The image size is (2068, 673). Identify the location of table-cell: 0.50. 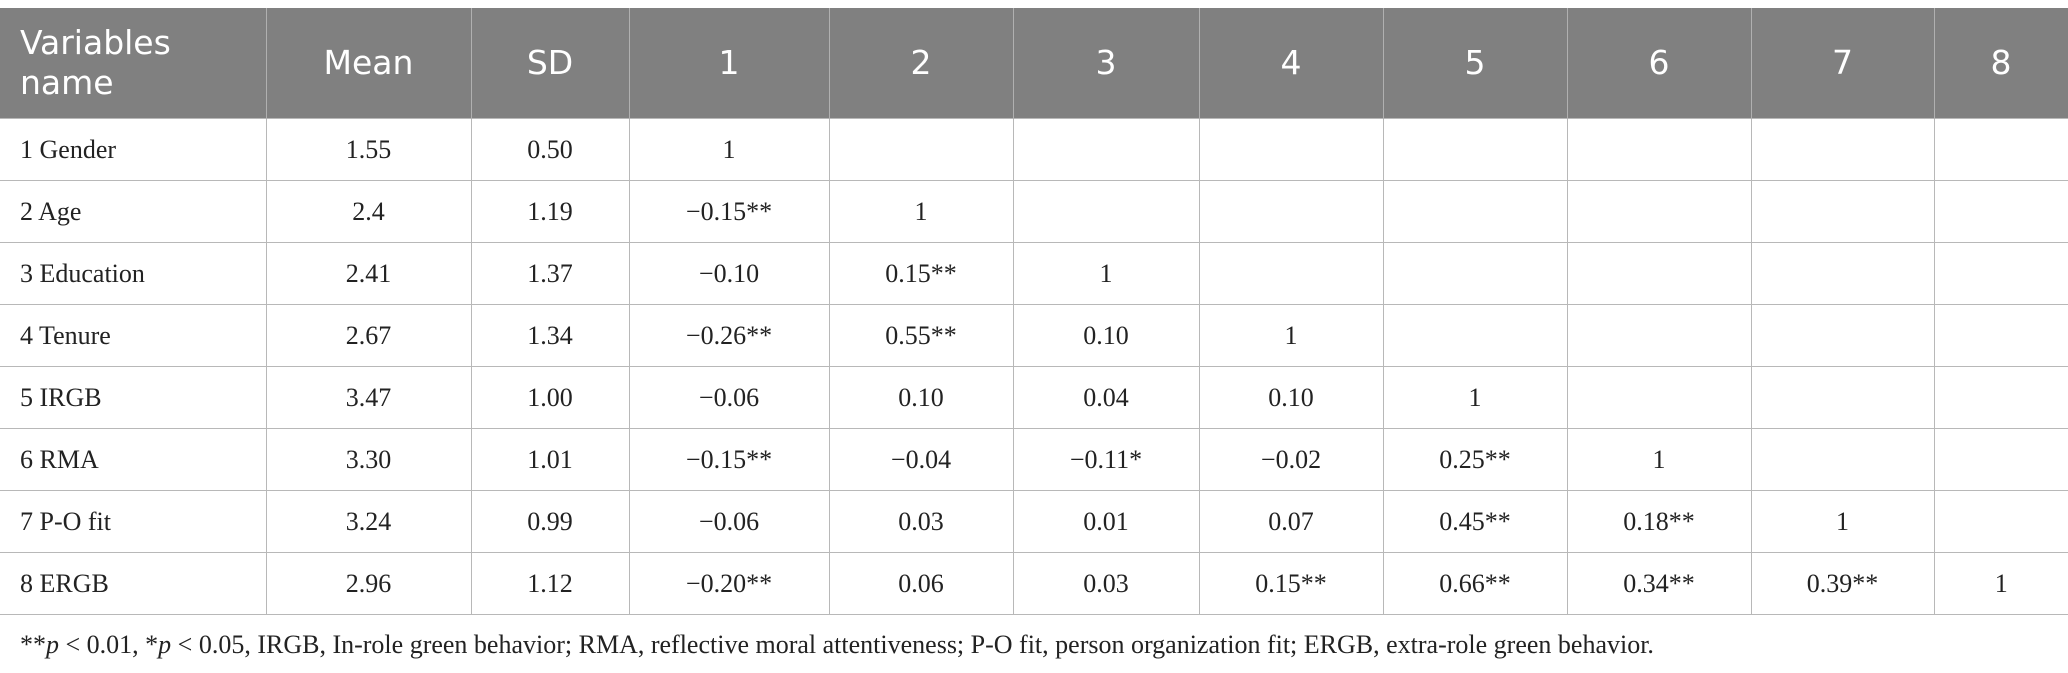
(550, 149).